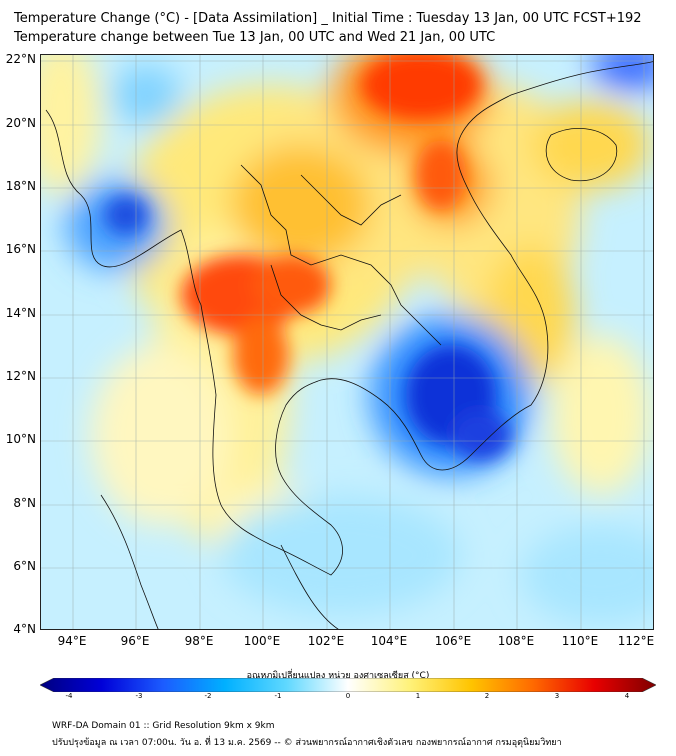 The image size is (676, 756). What do you see at coordinates (348, 696) in the screenshot?
I see `colorbar-tick: 0` at bounding box center [348, 696].